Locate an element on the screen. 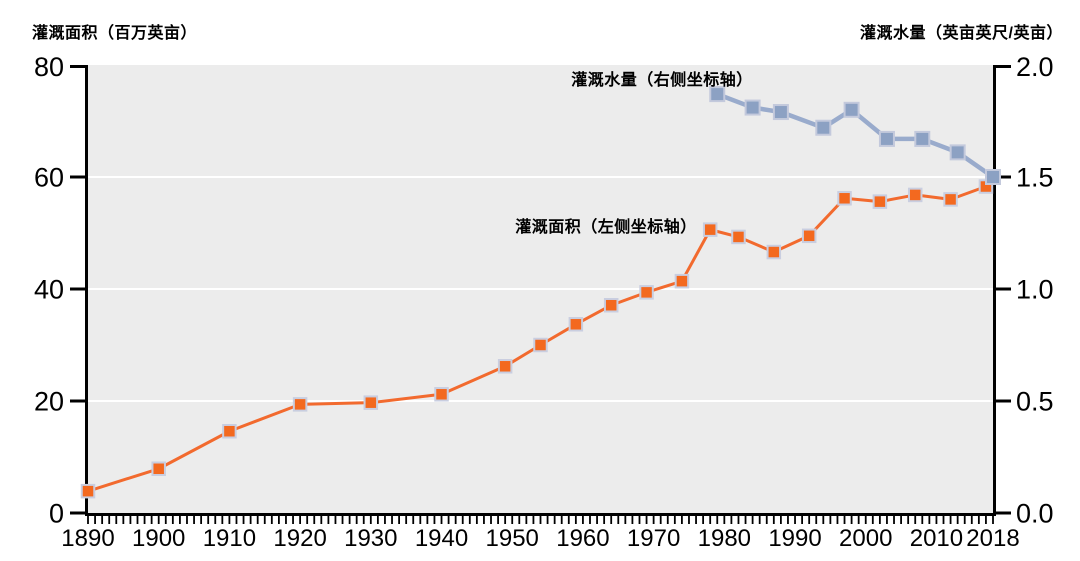 The height and width of the screenshot is (561, 1080). left-axis-tick-label: 40 is located at coordinates (49, 290).